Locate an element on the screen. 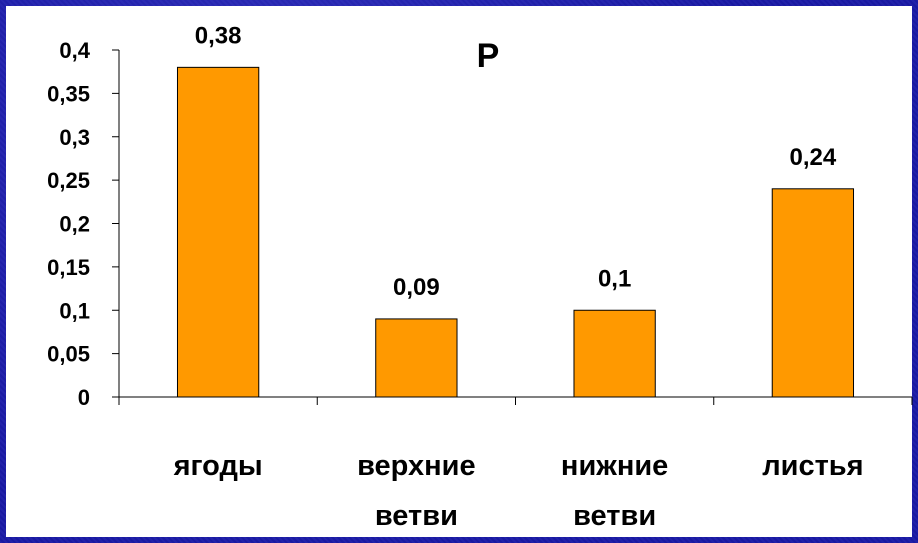 Image resolution: width=918 pixels, height=543 pixels. y-tick-label: 0,4 is located at coordinates (74, 50).